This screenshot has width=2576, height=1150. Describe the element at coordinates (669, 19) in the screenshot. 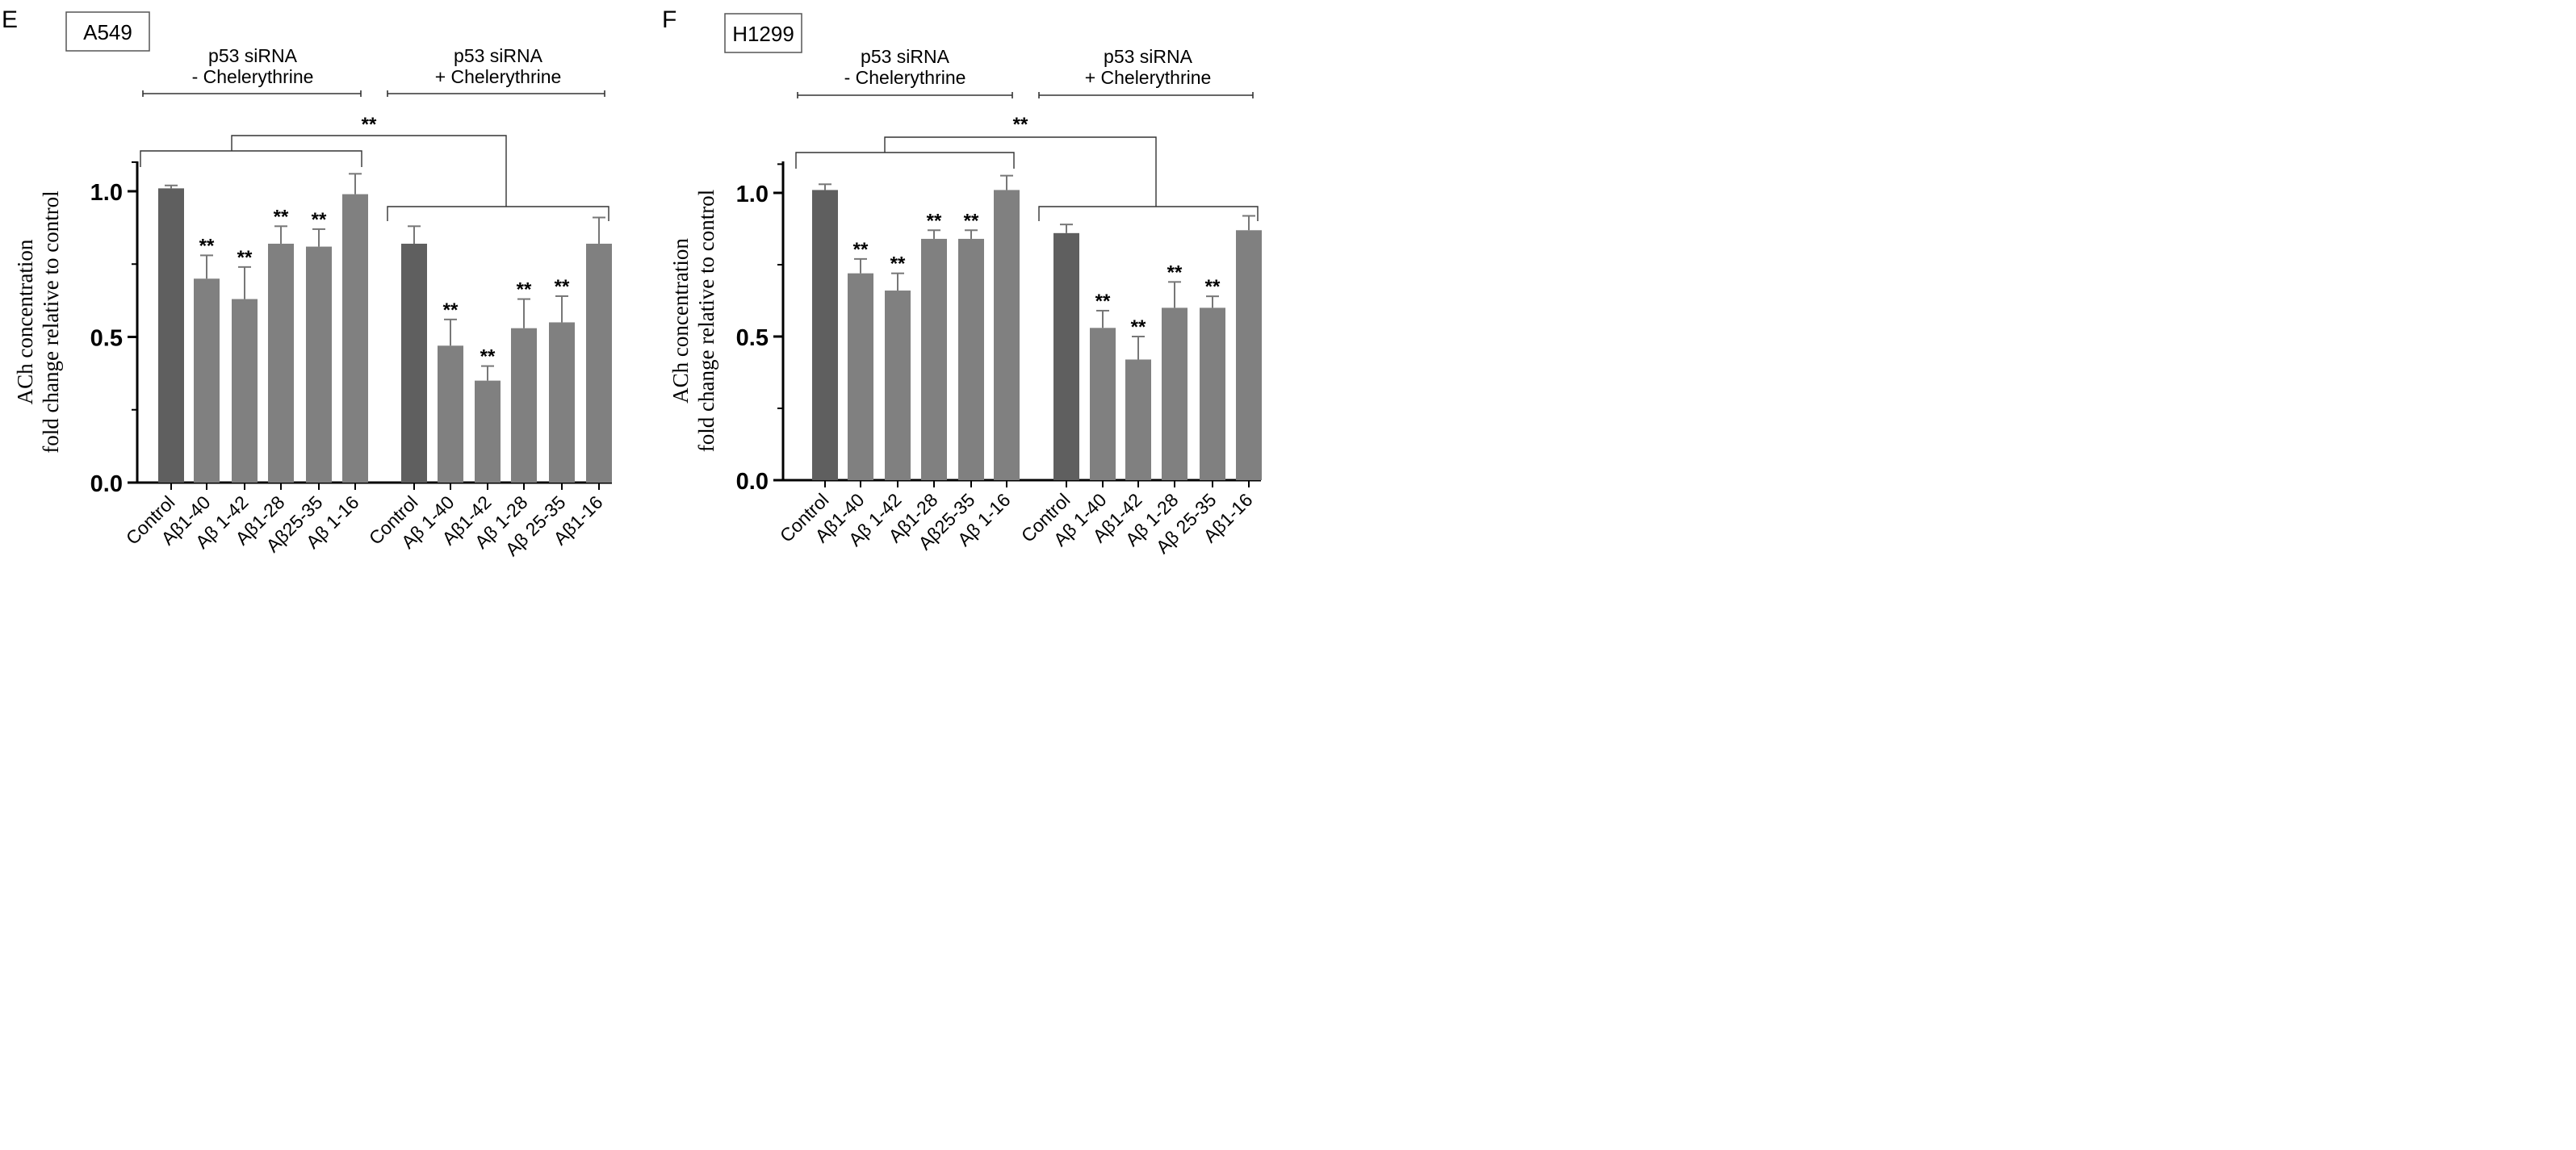

I see `panel-letter: F` at that location.